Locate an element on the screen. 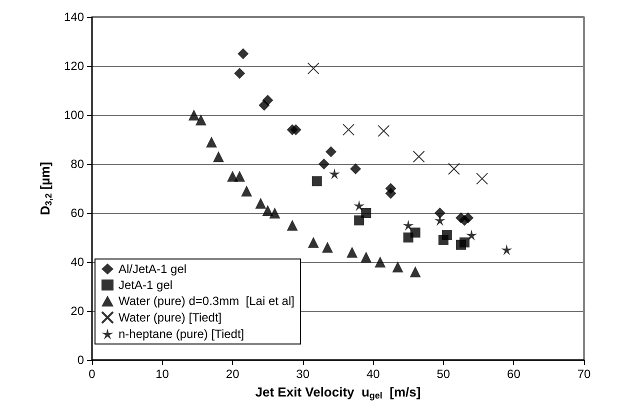 This screenshot has height=418, width=625. x-tick-label: 50 is located at coordinates (443, 374).